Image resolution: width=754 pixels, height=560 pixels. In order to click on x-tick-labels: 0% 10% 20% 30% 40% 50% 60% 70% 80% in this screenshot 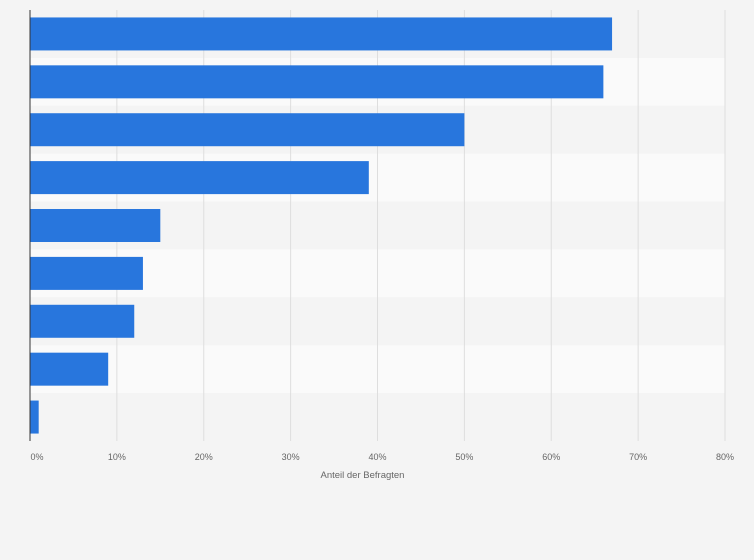, I will do `click(382, 457)`.